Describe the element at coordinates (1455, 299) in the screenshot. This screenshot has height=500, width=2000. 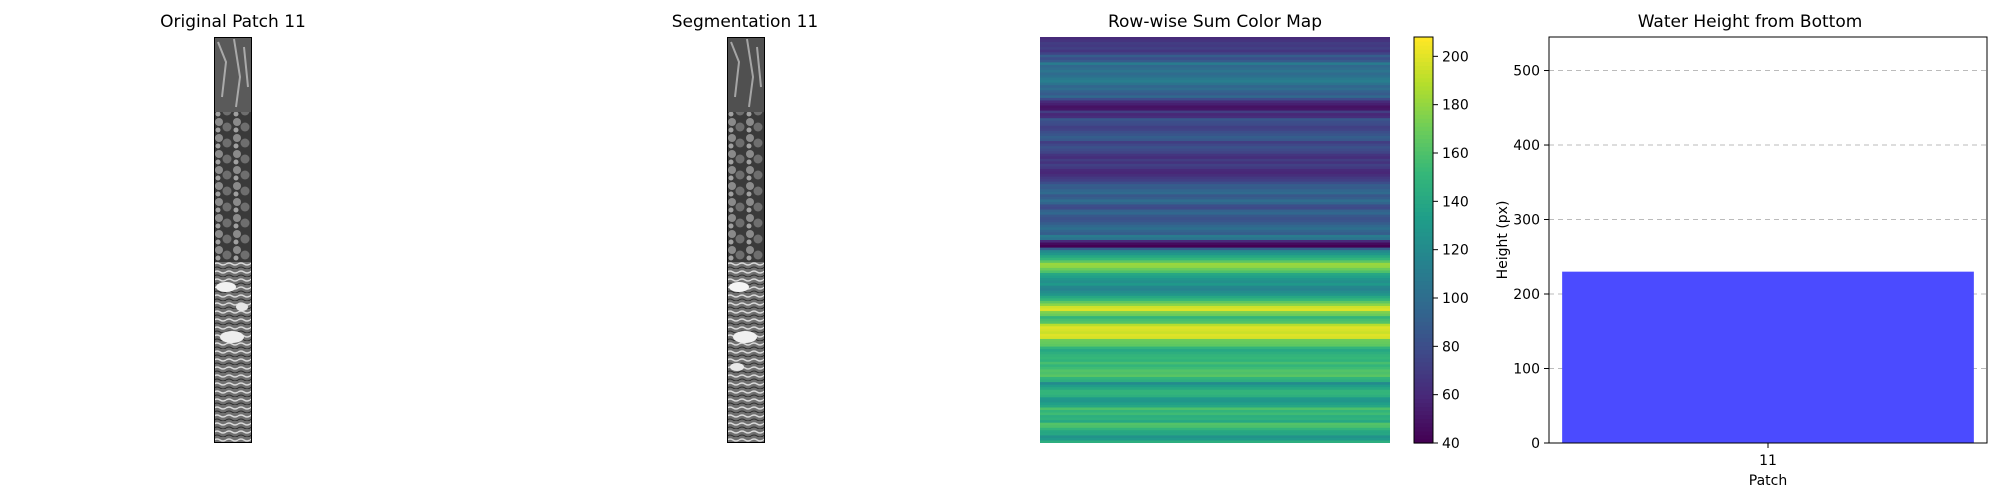
I see `colorbar-tick-label: 100` at that location.